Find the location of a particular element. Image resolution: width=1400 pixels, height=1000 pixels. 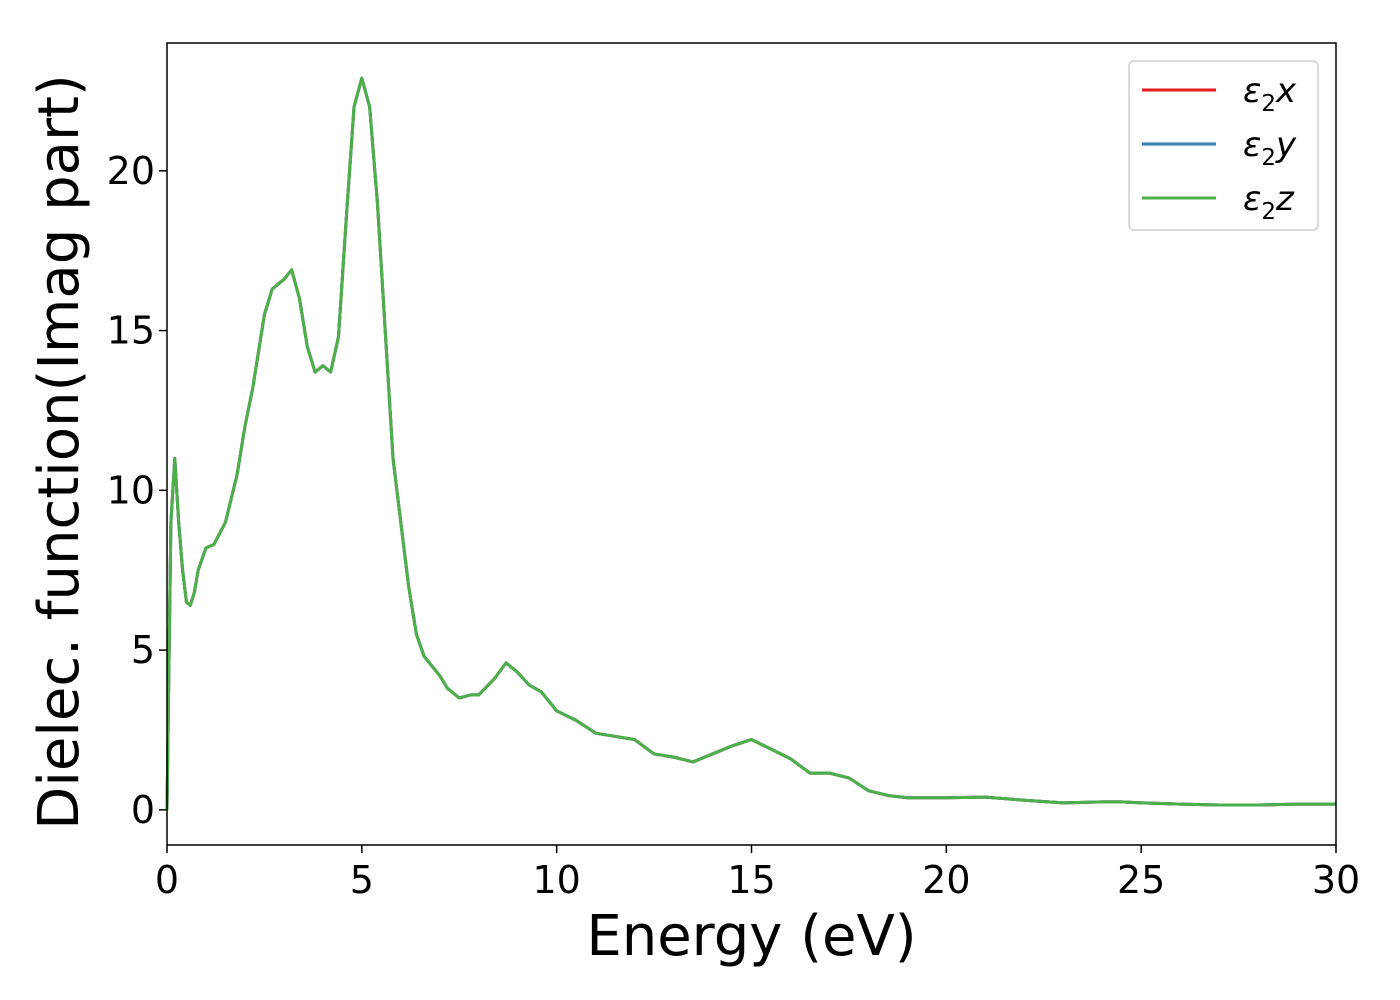

x-tick-label: 0 is located at coordinates (167, 880).